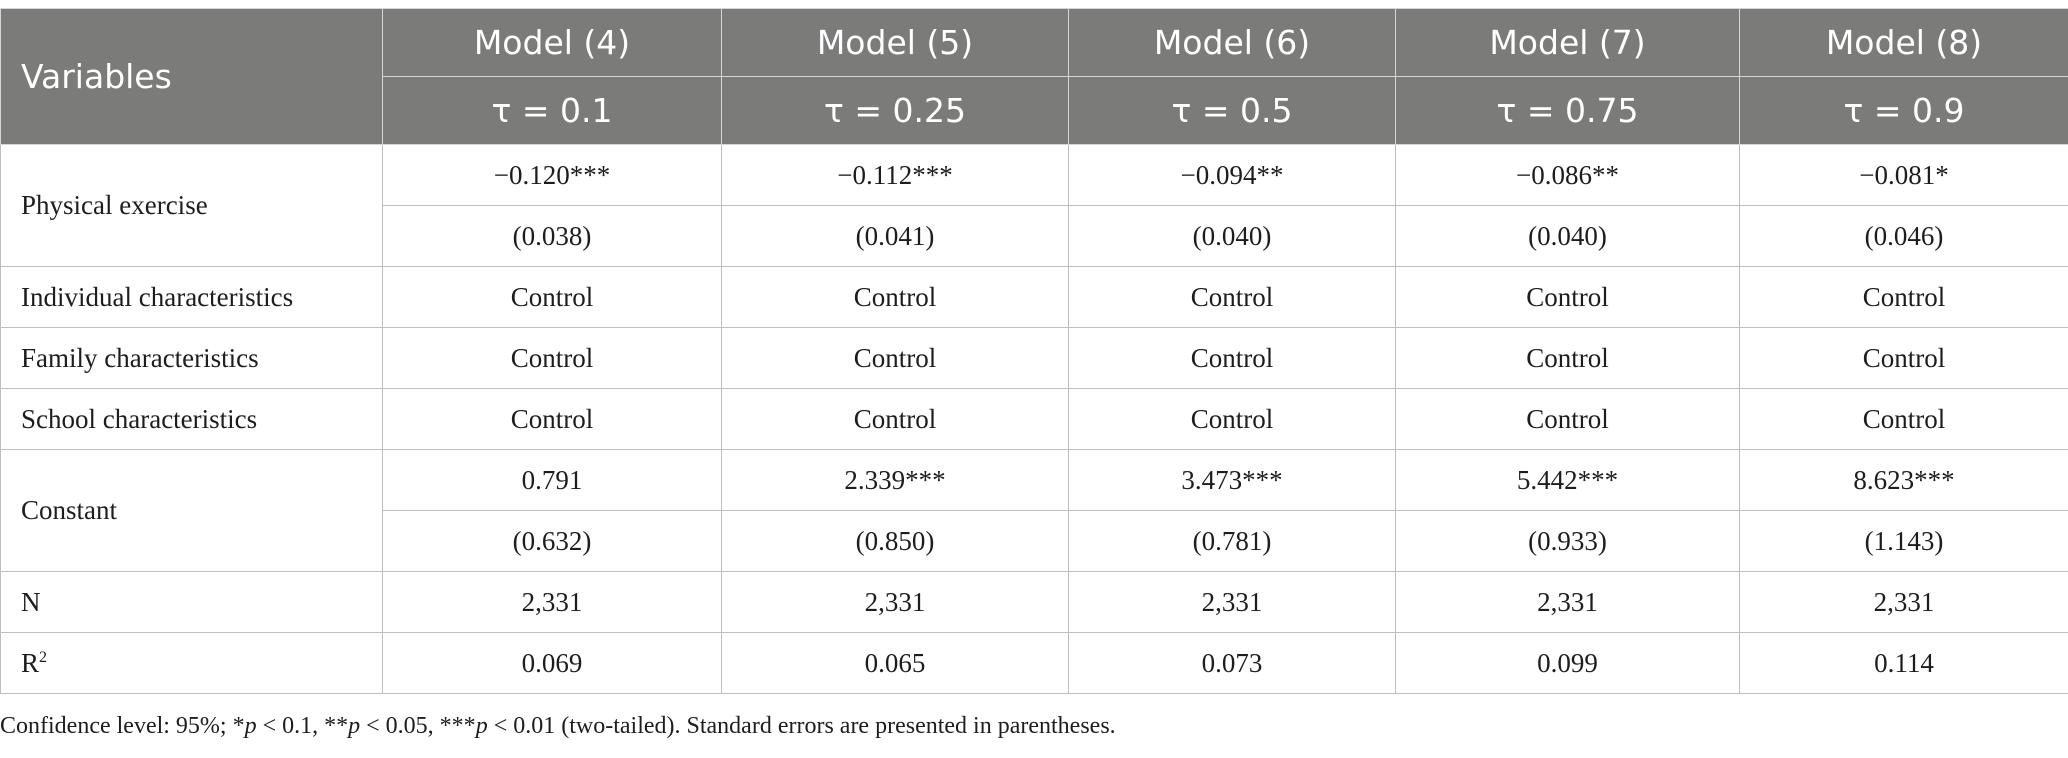 This screenshot has height=758, width=2068. What do you see at coordinates (895, 42) in the screenshot?
I see `model-5-header: Model (5)` at bounding box center [895, 42].